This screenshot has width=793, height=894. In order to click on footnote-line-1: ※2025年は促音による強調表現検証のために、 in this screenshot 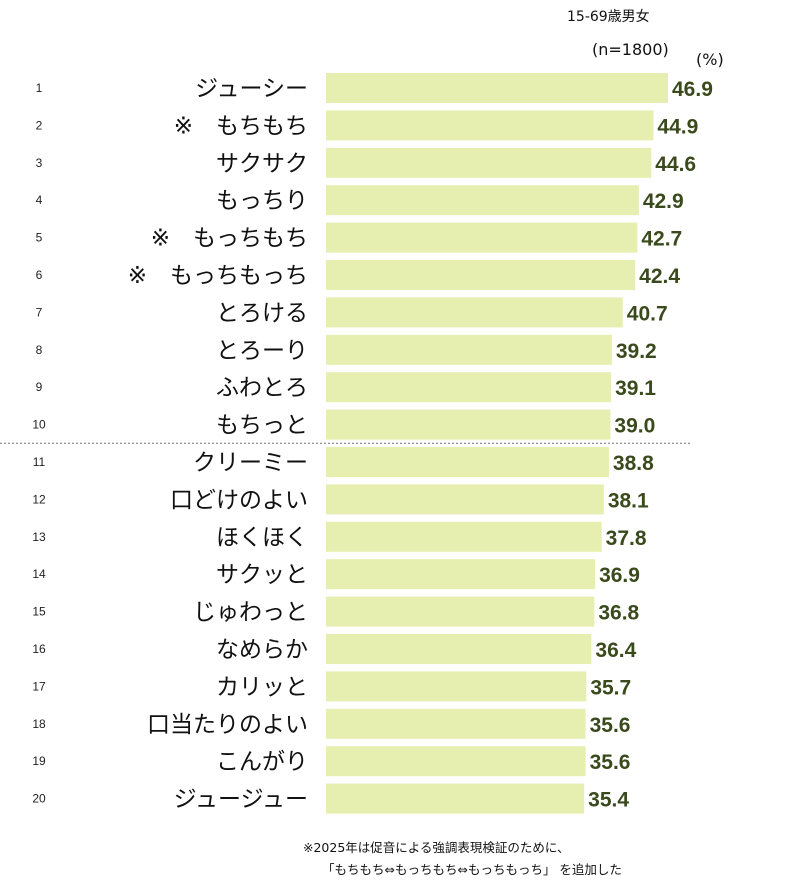, I will do `click(436, 847)`.